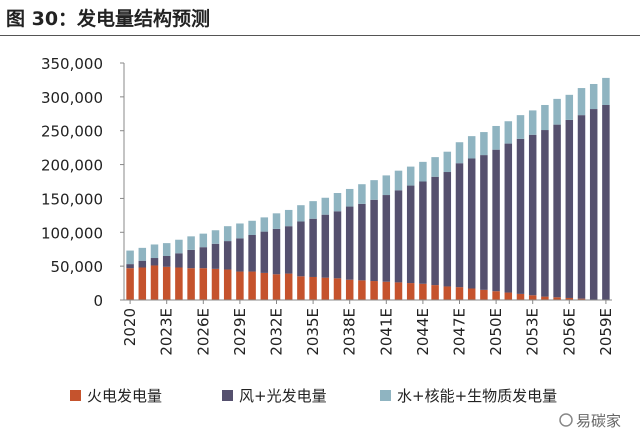 Image resolution: width=640 pixels, height=431 pixels. I want to click on bar-segment-thermal-2034E, so click(301, 288).